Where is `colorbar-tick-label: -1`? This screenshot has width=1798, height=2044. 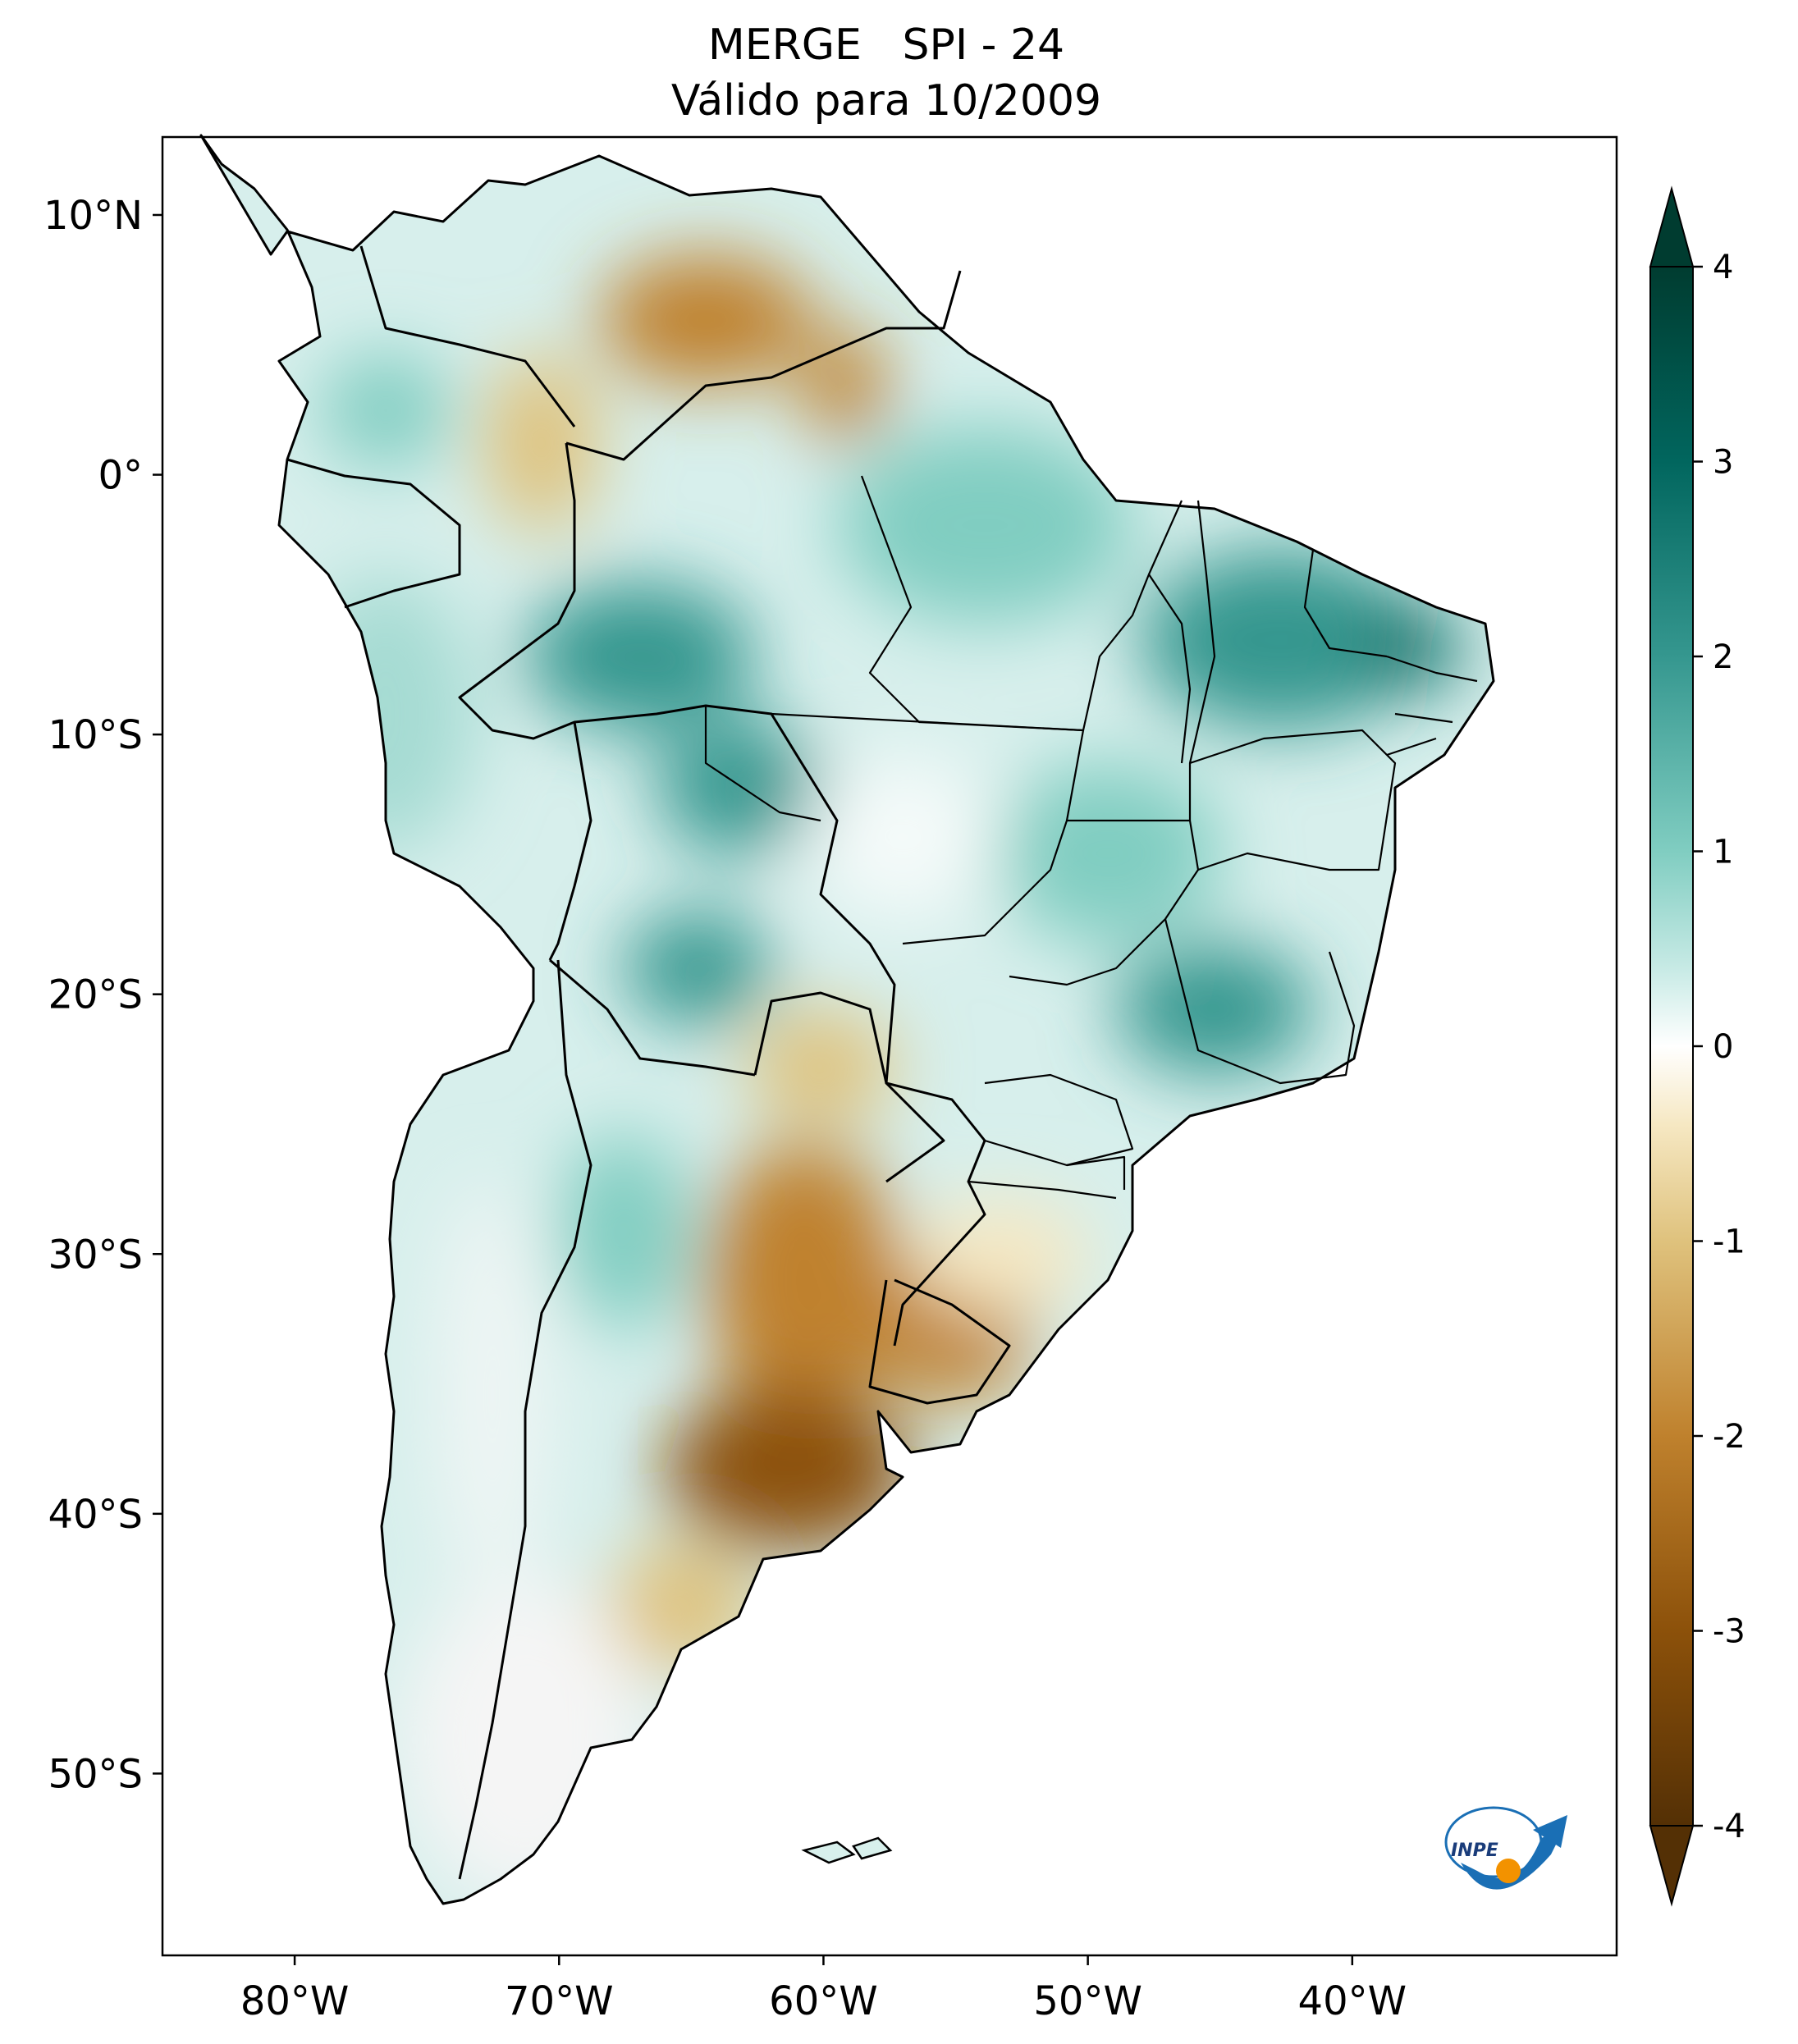
colorbar-tick-label: -1 is located at coordinates (1729, 1242).